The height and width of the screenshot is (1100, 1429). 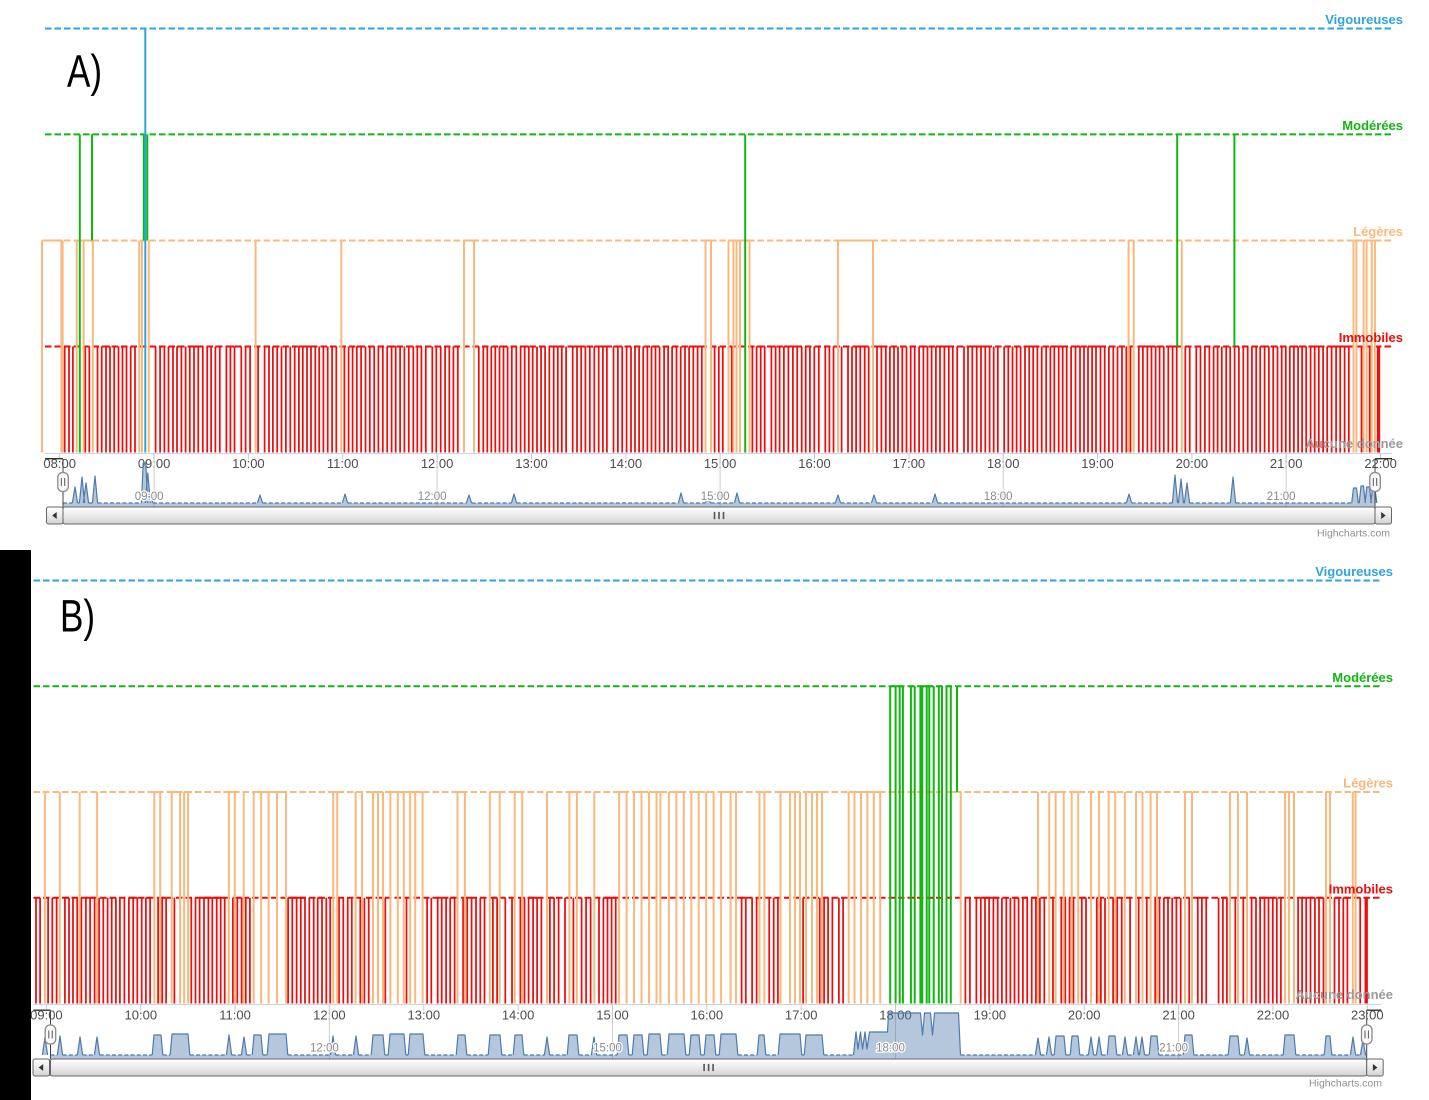 I want to click on svg-text: B), so click(x=77, y=615).